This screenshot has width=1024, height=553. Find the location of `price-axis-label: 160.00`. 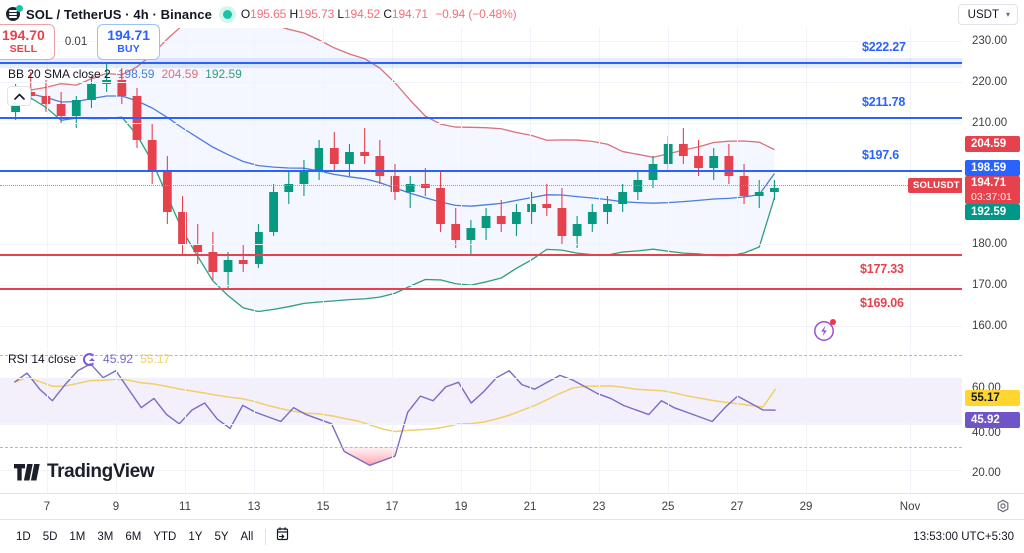

price-axis-label: 160.00 is located at coordinates (990, 326).